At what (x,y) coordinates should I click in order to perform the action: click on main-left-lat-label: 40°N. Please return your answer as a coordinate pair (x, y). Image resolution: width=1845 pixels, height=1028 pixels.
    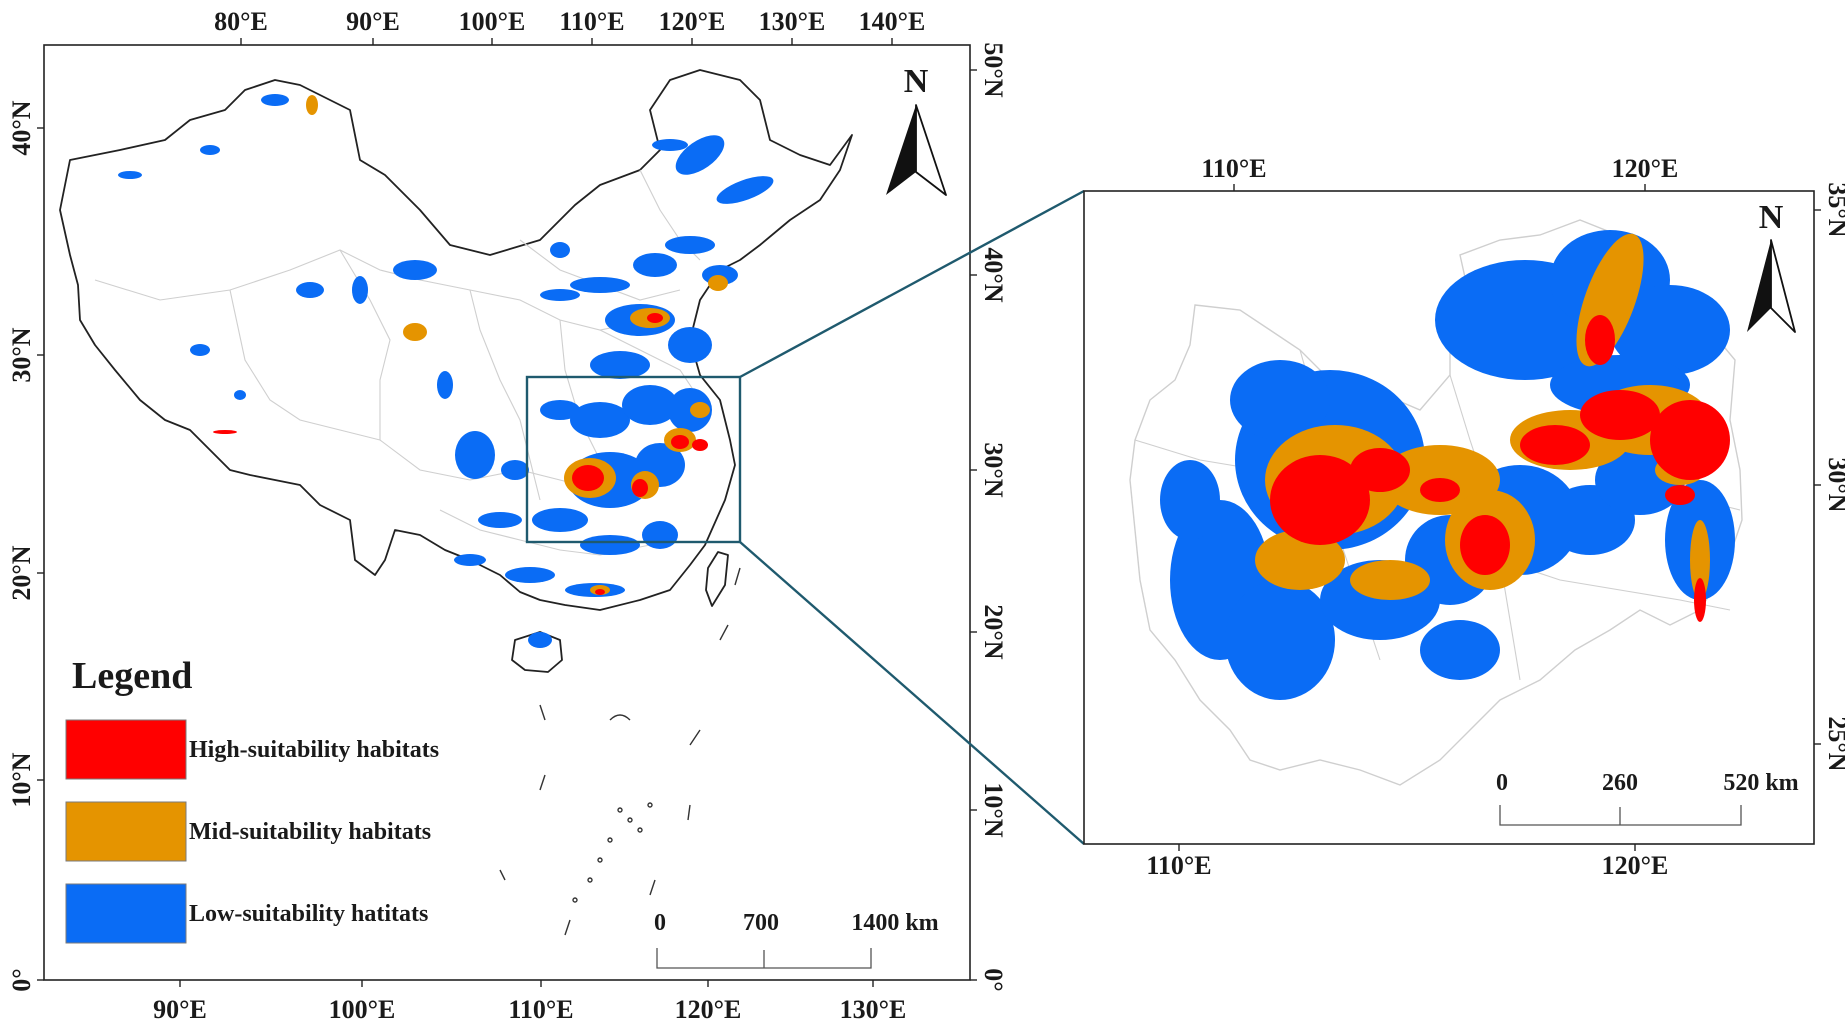
    Looking at the image, I should click on (21, 127).